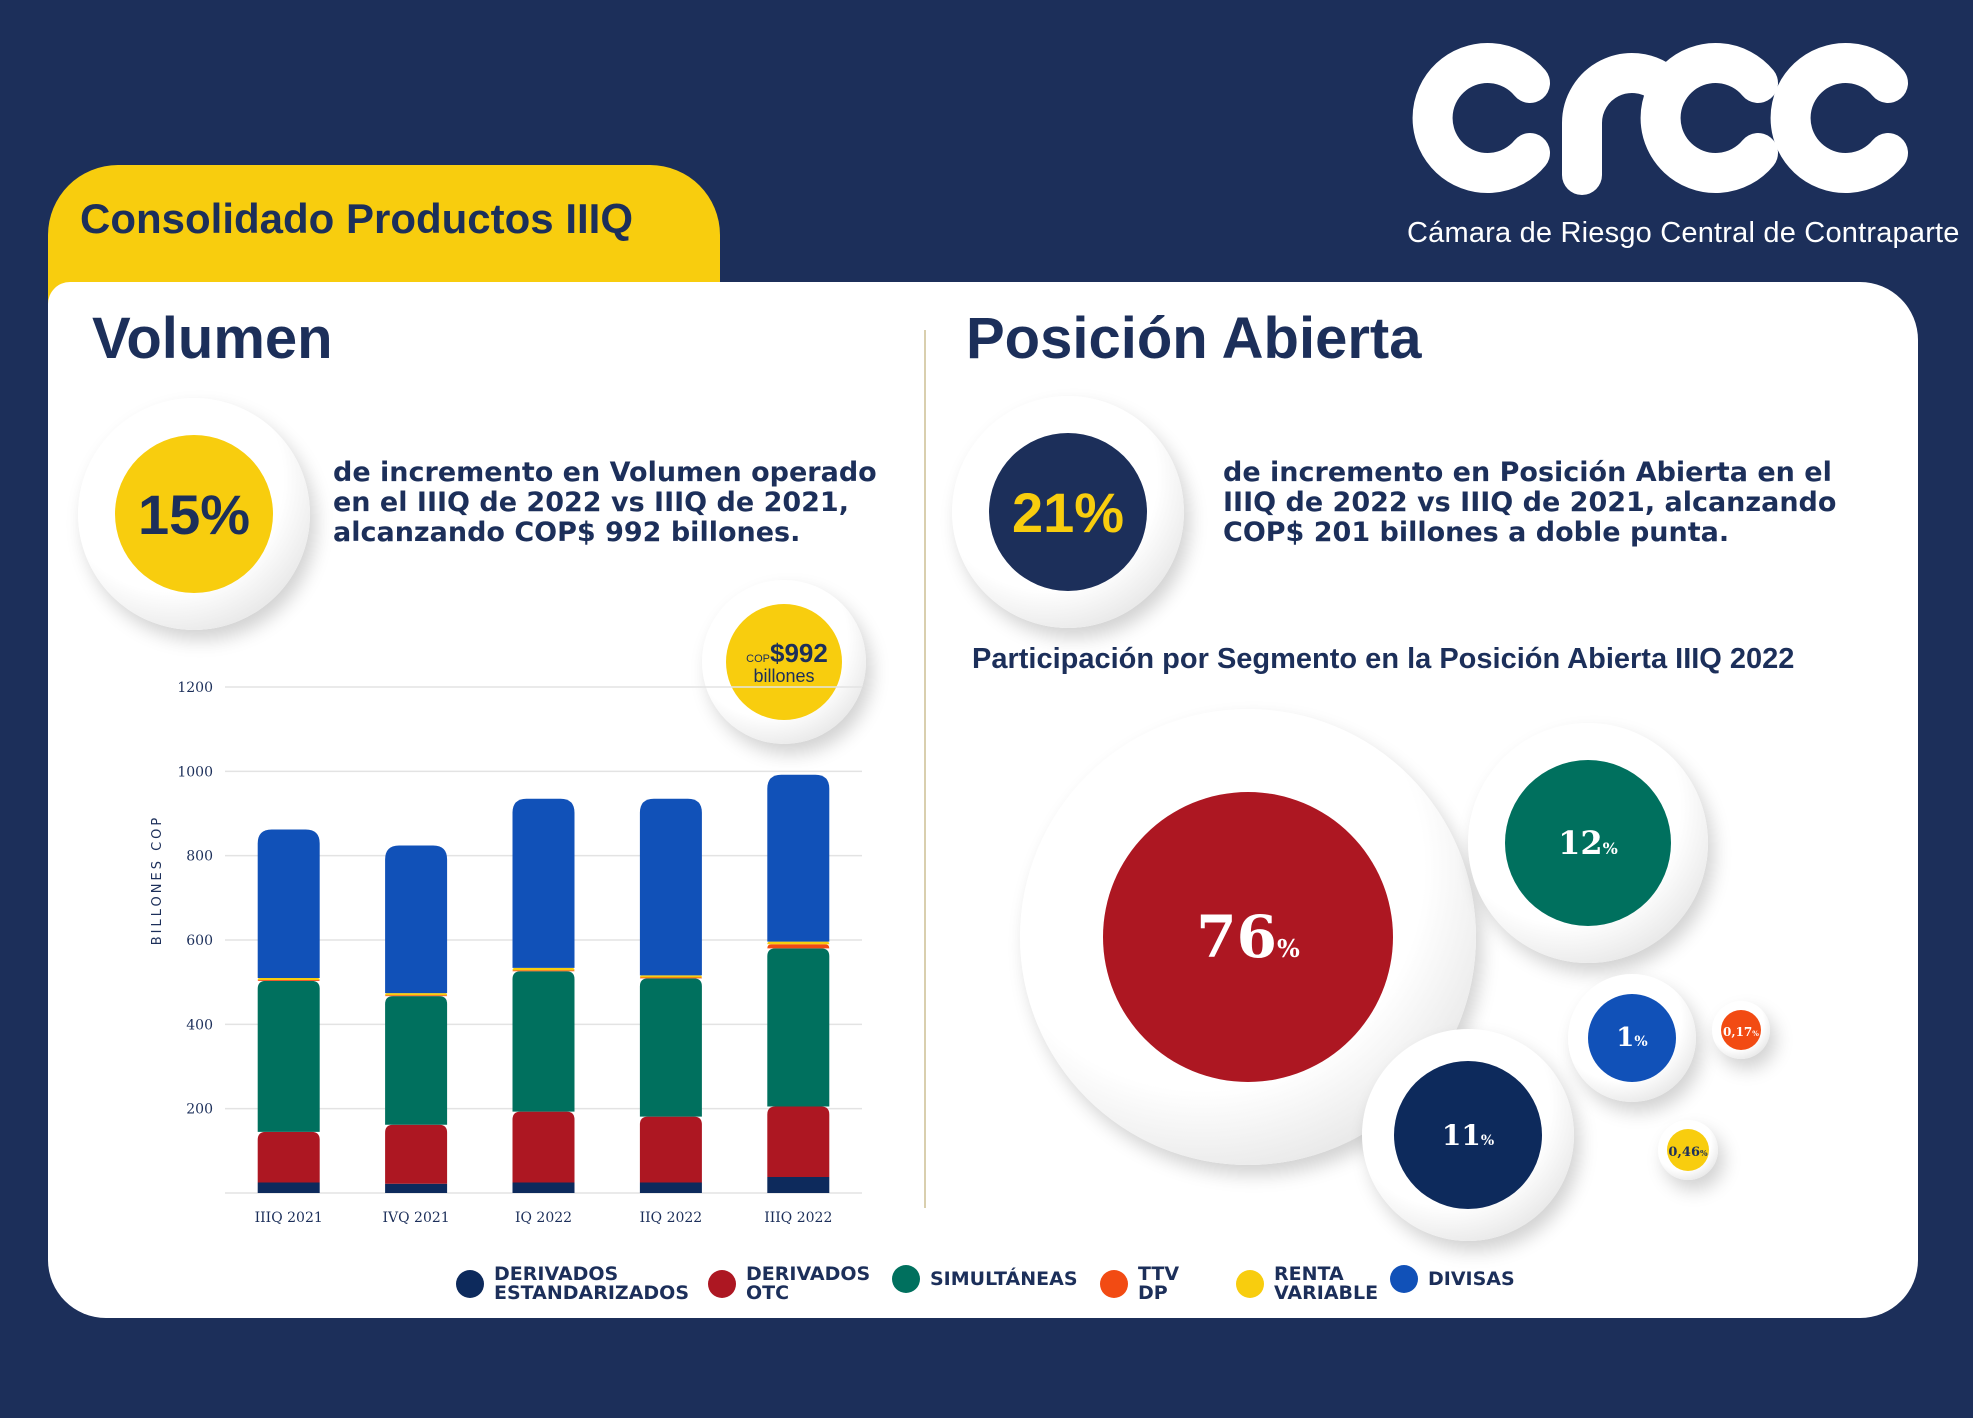 The image size is (1973, 1418). Describe the element at coordinates (605, 472) in the screenshot. I see `volumen-description-line: de incremento en Volumen operado` at that location.